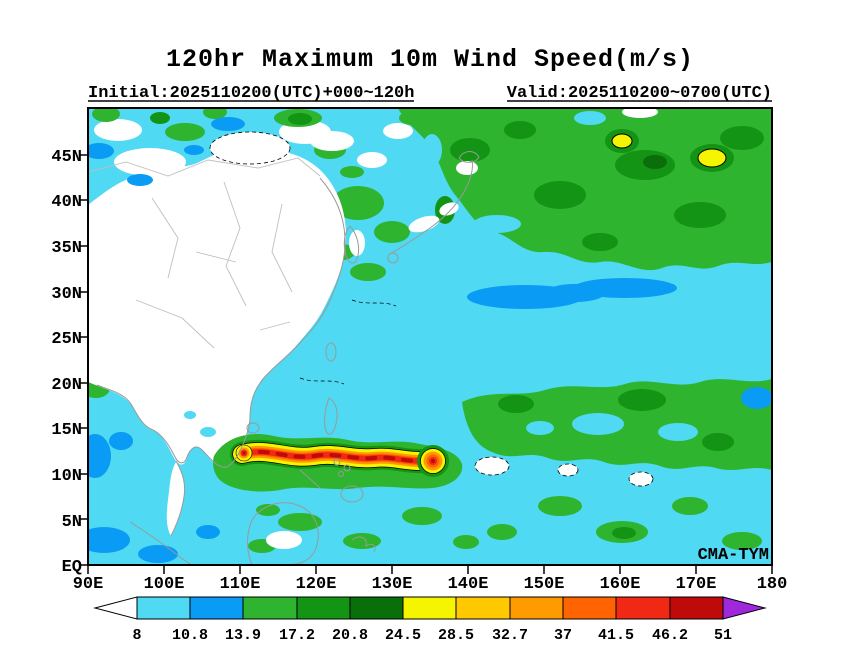  What do you see at coordinates (190, 635) in the screenshot?
I see `colorbar-label: 10.8` at bounding box center [190, 635].